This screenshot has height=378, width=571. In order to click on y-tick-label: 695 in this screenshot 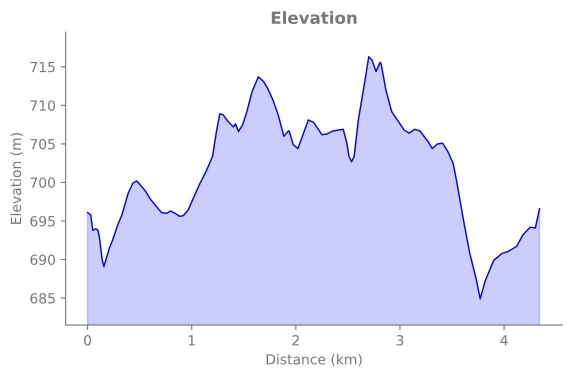, I will do `click(42, 221)`.